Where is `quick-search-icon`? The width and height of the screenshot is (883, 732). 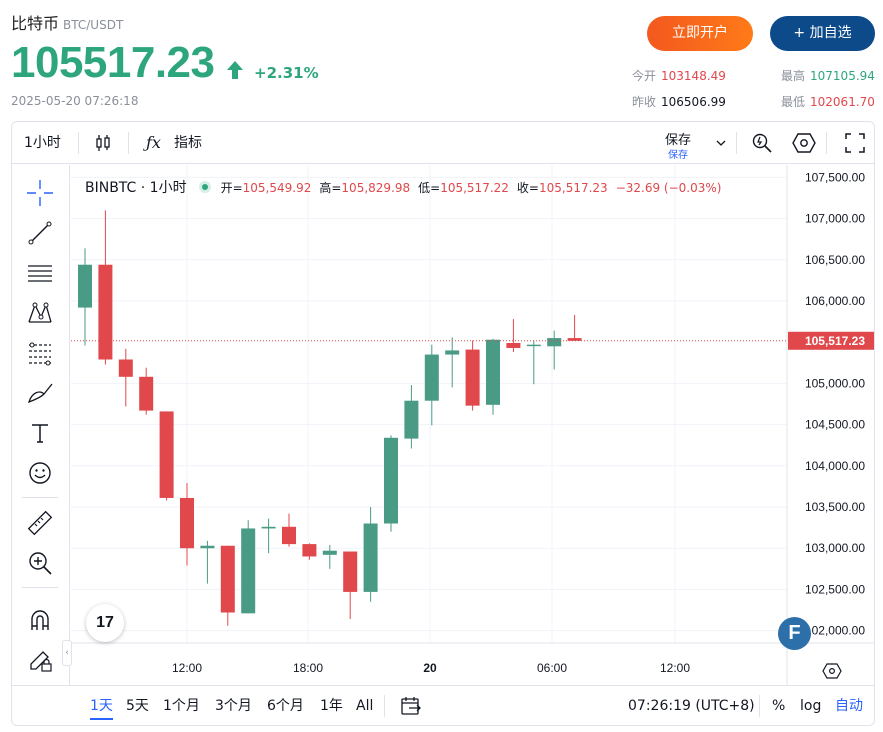 quick-search-icon is located at coordinates (762, 143).